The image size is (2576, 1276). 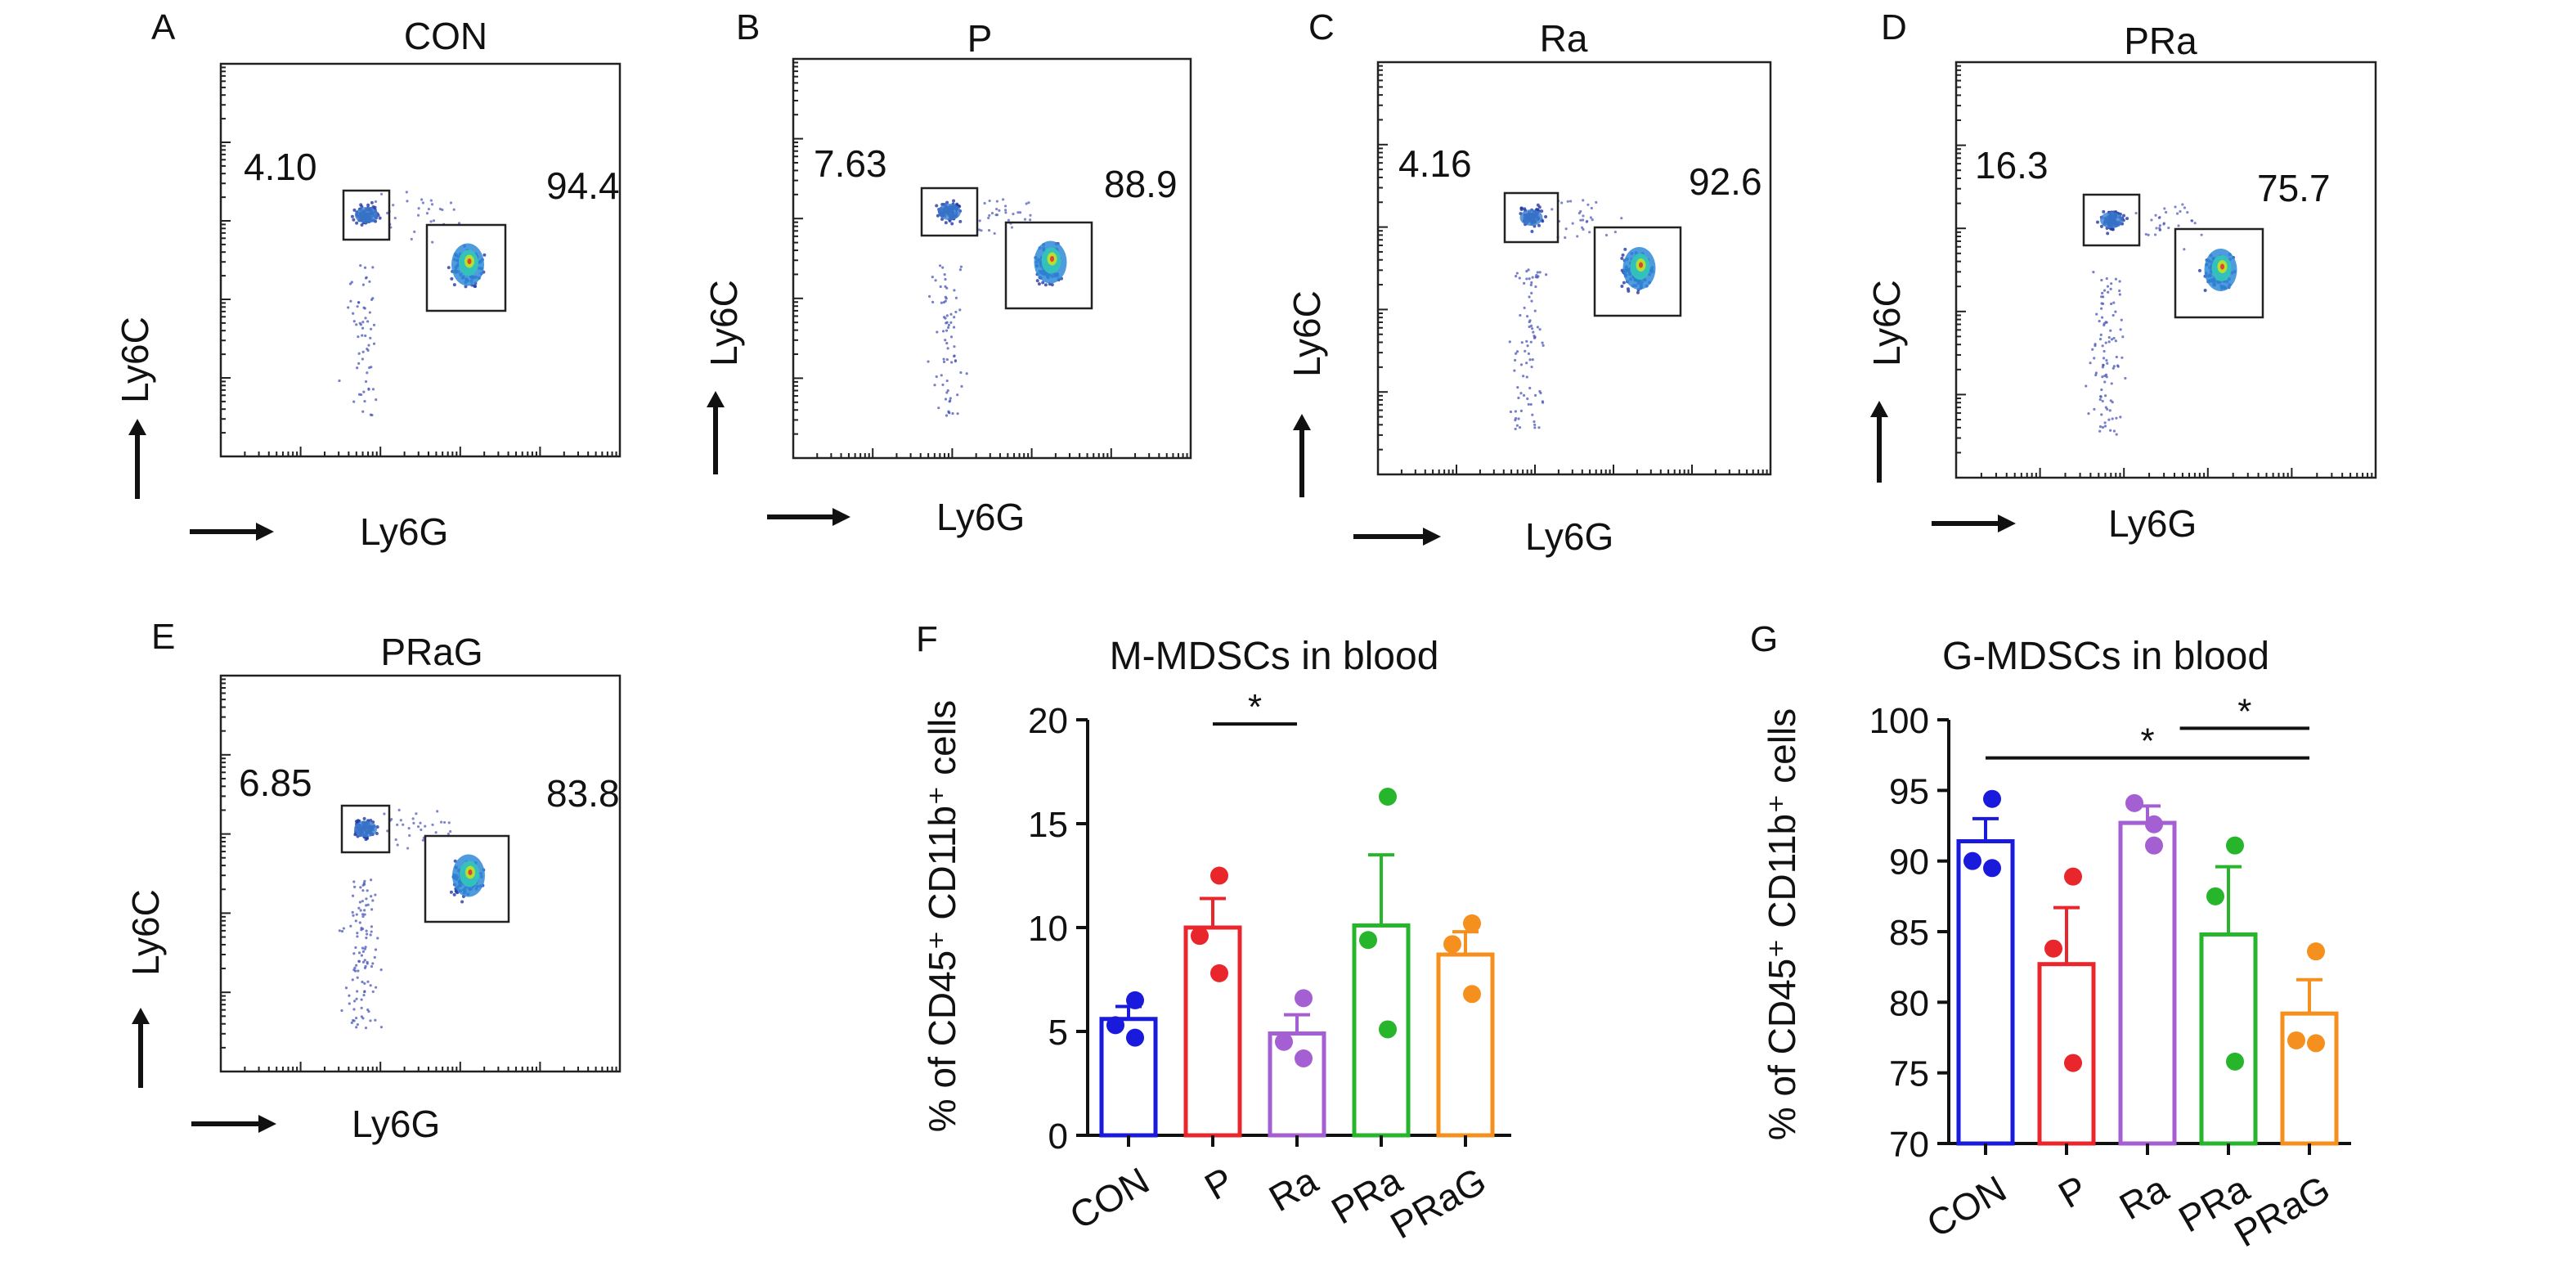 What do you see at coordinates (1048, 929) in the screenshot?
I see `y-tick-label: 10` at bounding box center [1048, 929].